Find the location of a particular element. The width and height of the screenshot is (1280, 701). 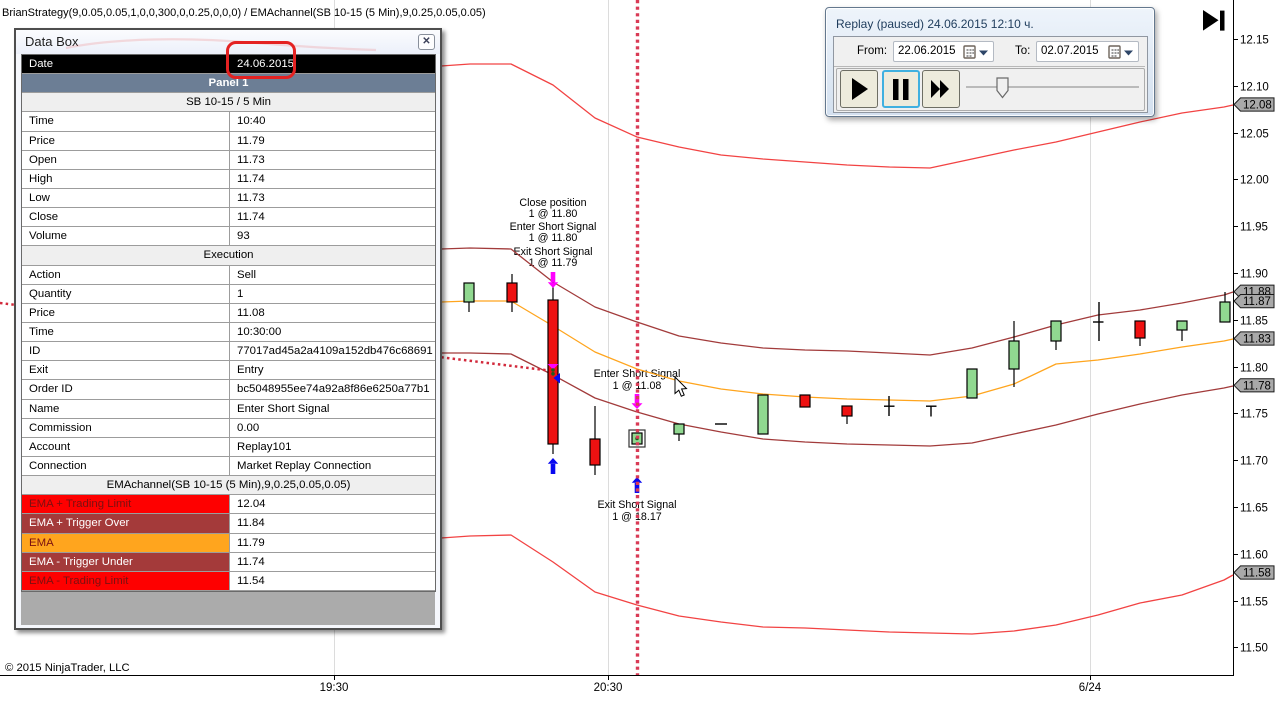

svg-text: 11.60 is located at coordinates (1254, 556).